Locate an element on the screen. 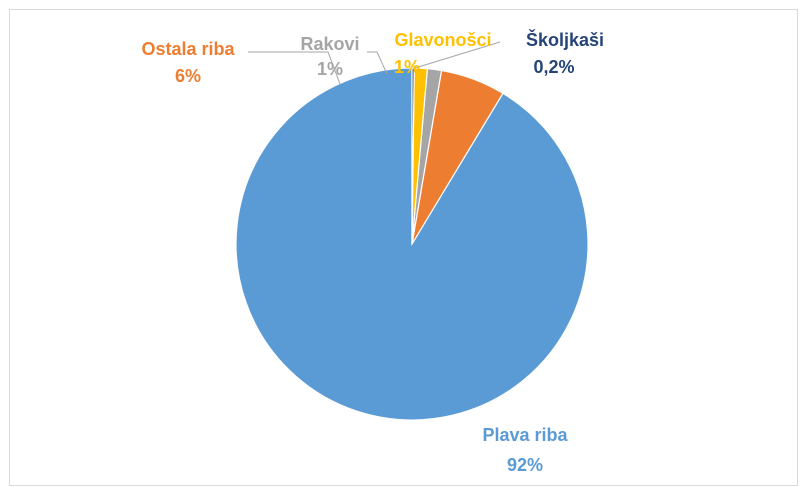 The height and width of the screenshot is (487, 806). leader-line-rakovi is located at coordinates (377, 63).